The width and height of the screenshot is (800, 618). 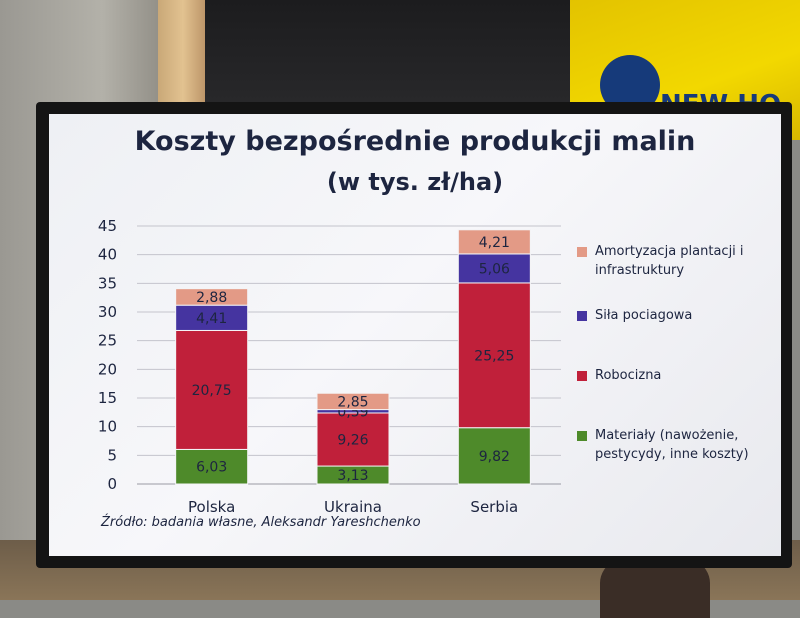 I want to click on data-label: 2,85, so click(x=352, y=402).